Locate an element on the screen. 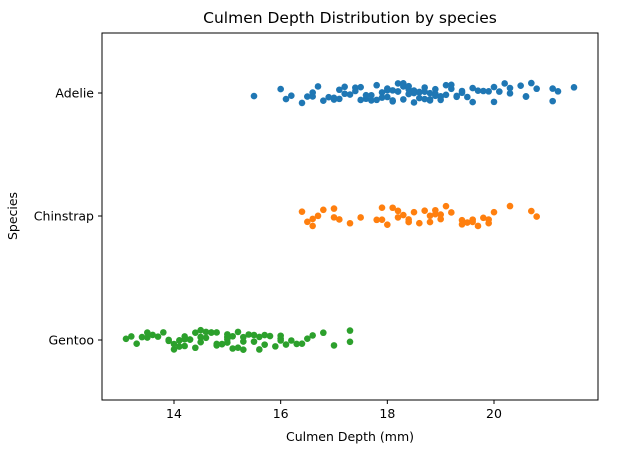 The image size is (630, 449). y-tick-label-adelie: Adelie is located at coordinates (74, 93).